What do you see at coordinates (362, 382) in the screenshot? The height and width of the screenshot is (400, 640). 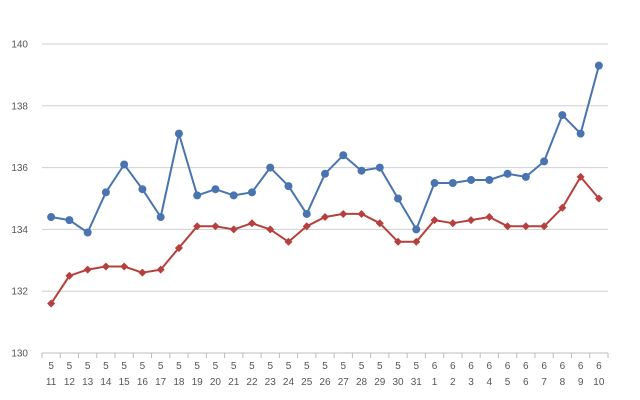 I see `x-tick-label-day: 28` at bounding box center [362, 382].